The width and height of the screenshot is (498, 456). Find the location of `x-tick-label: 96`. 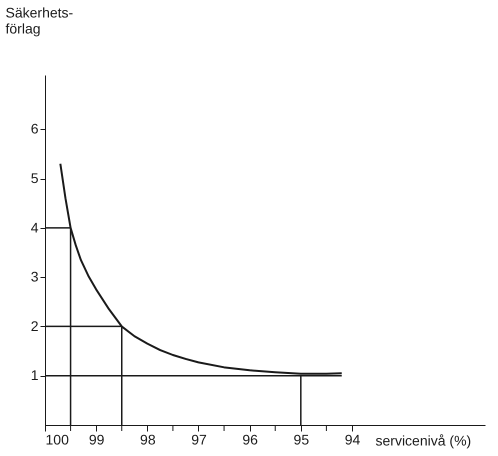

x-tick-label: 96 is located at coordinates (250, 440).